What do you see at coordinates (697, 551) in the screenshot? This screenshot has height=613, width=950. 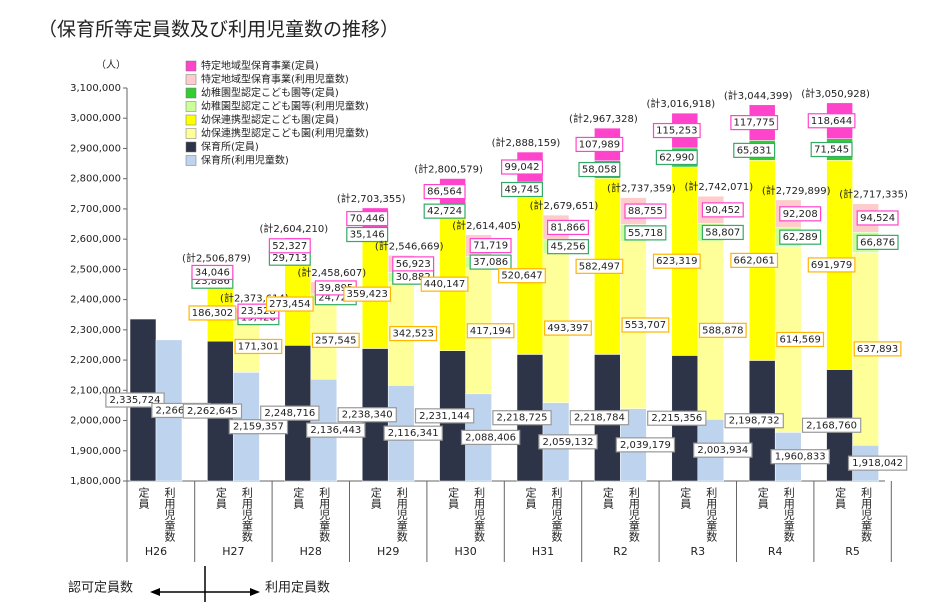 I see `group-label: R3` at bounding box center [697, 551].